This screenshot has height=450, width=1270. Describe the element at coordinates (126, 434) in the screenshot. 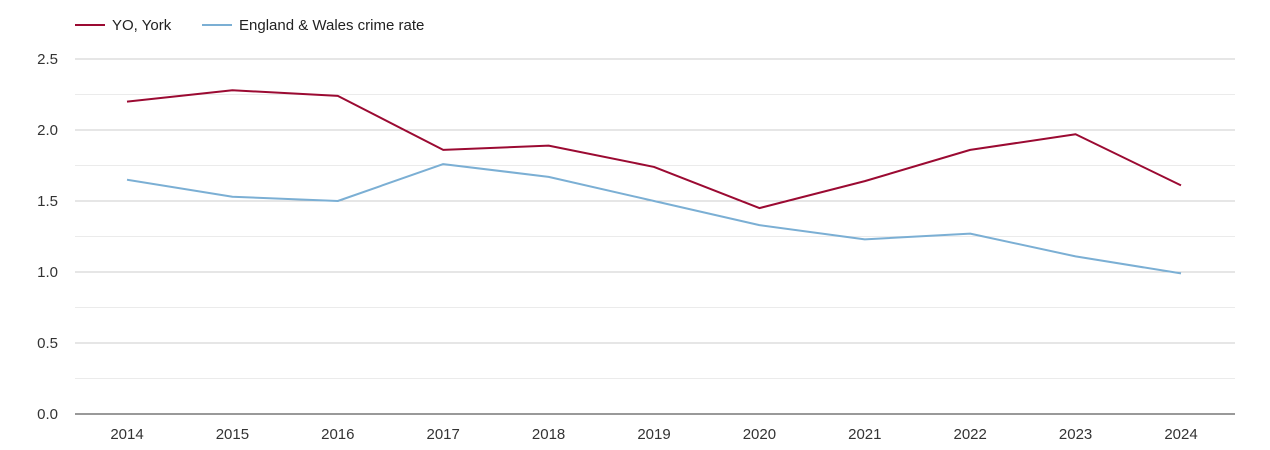

I see `x-tick-label: 2014` at that location.